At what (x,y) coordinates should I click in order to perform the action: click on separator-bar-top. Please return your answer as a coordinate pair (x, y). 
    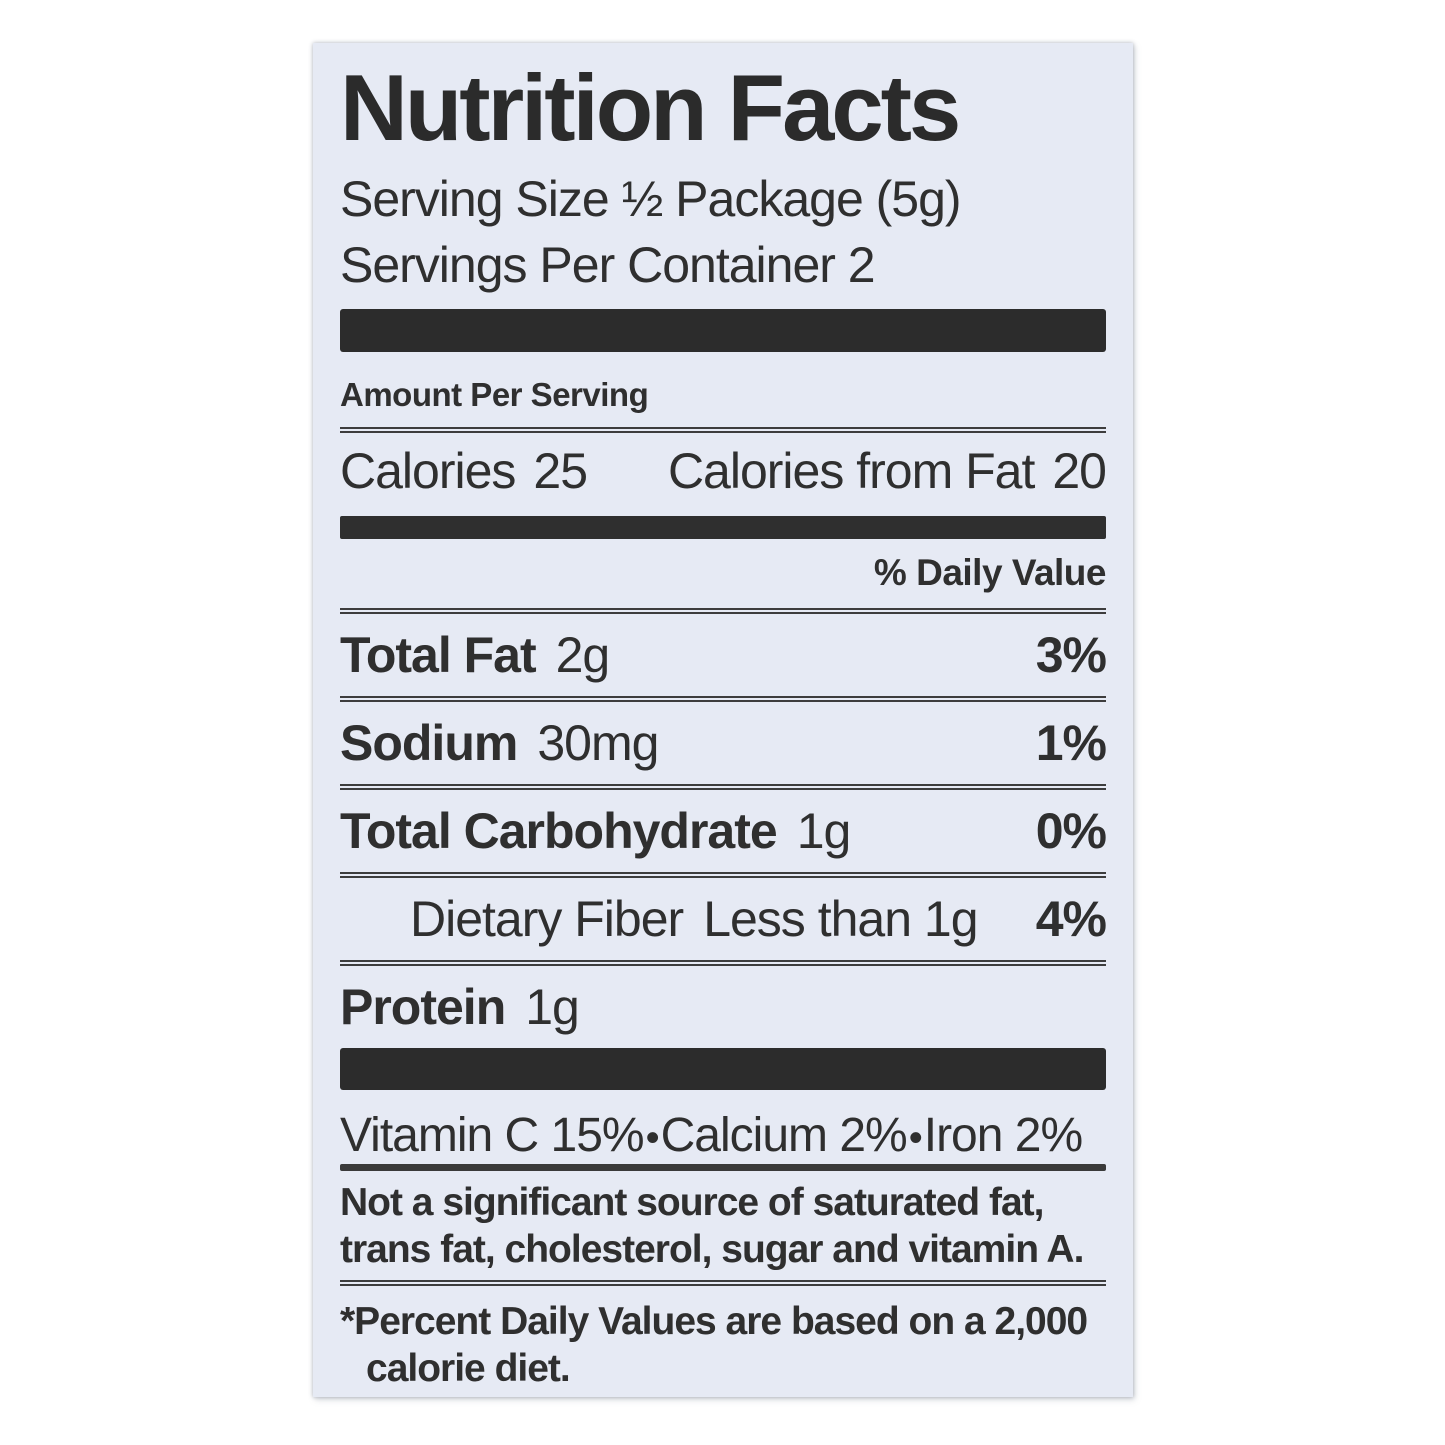
    Looking at the image, I should click on (723, 330).